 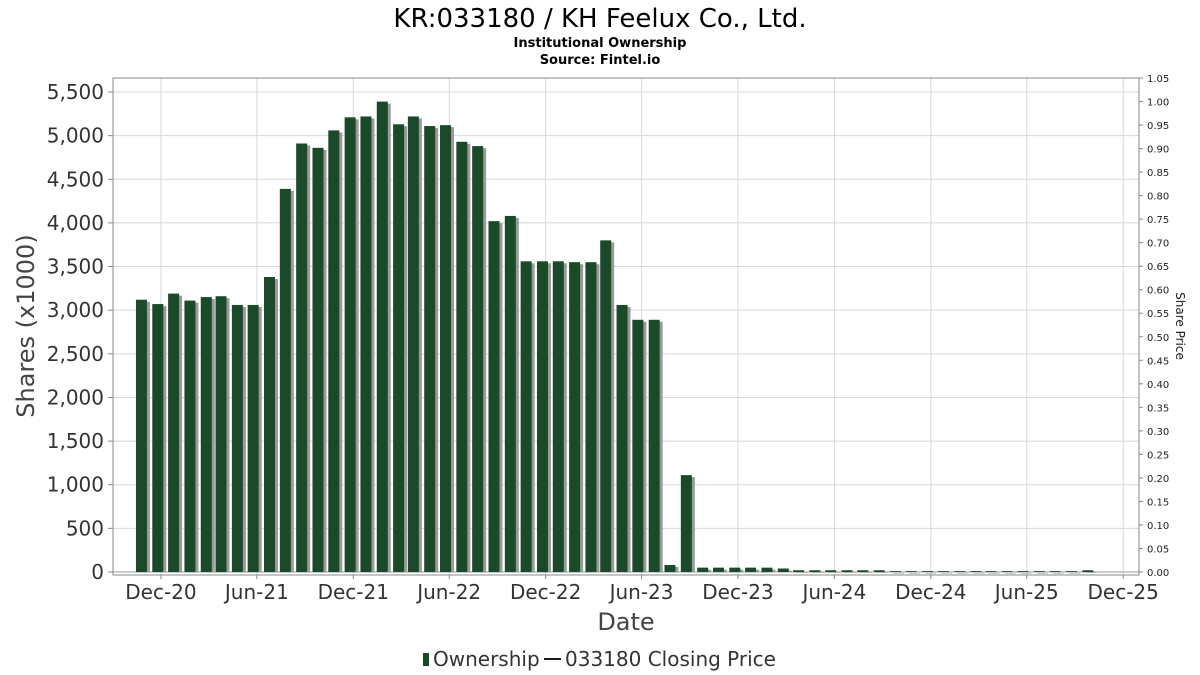 I want to click on y2-tick-label: 0.50, so click(x=1158, y=338).